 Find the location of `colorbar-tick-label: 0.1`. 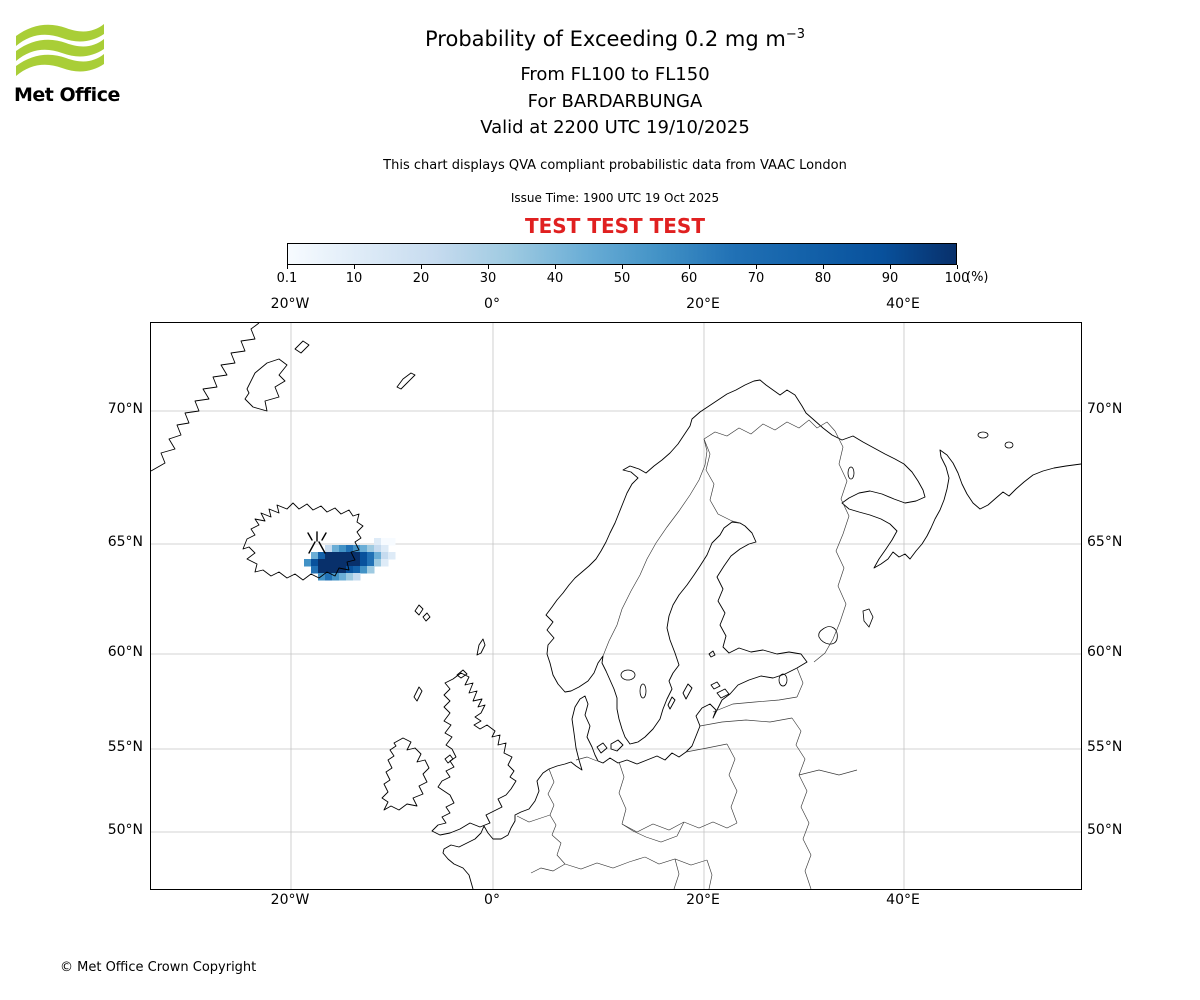

colorbar-tick-label: 0.1 is located at coordinates (287, 278).